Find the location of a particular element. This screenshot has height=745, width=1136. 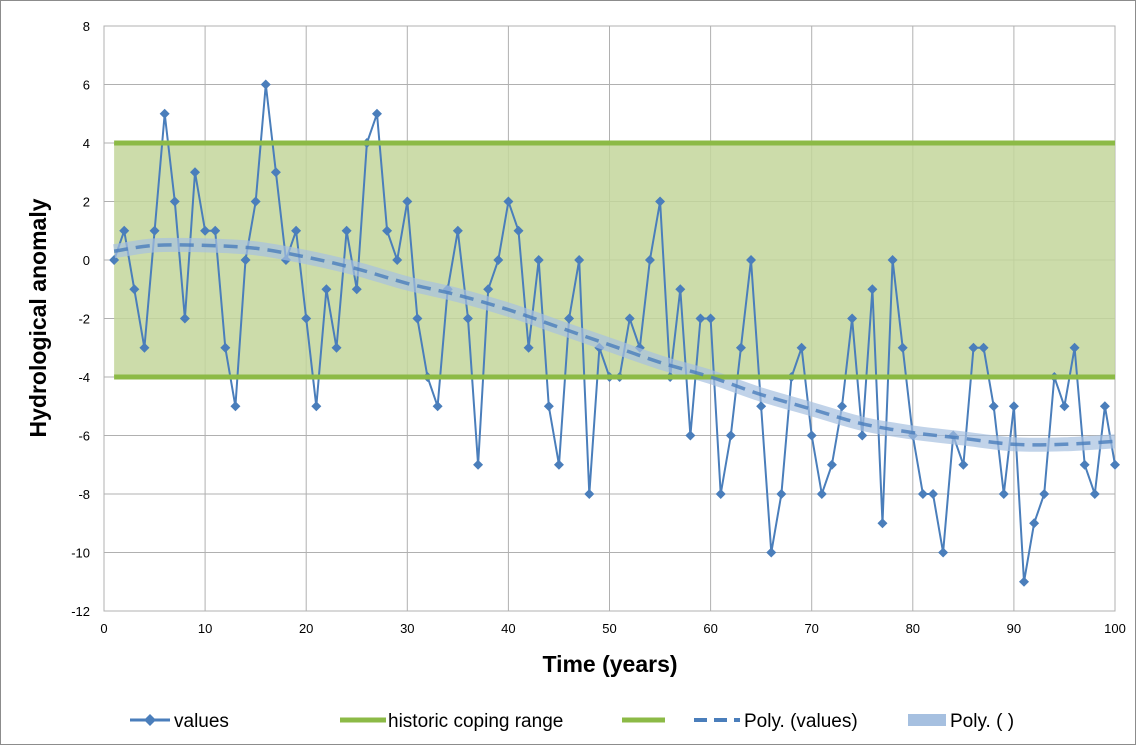

y-tick-label: 6 is located at coordinates (86, 85).